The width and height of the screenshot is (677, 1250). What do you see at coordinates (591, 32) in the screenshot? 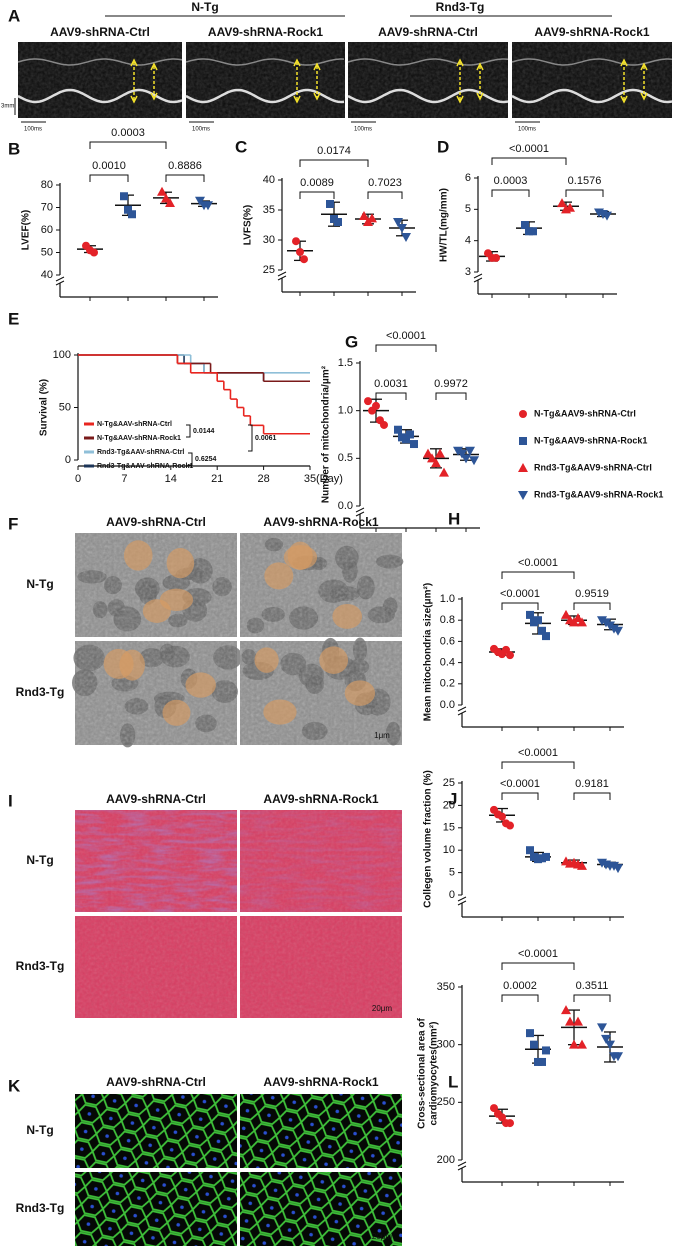
I see `image-label: AAV9-shRNA-Rock1` at bounding box center [591, 32].